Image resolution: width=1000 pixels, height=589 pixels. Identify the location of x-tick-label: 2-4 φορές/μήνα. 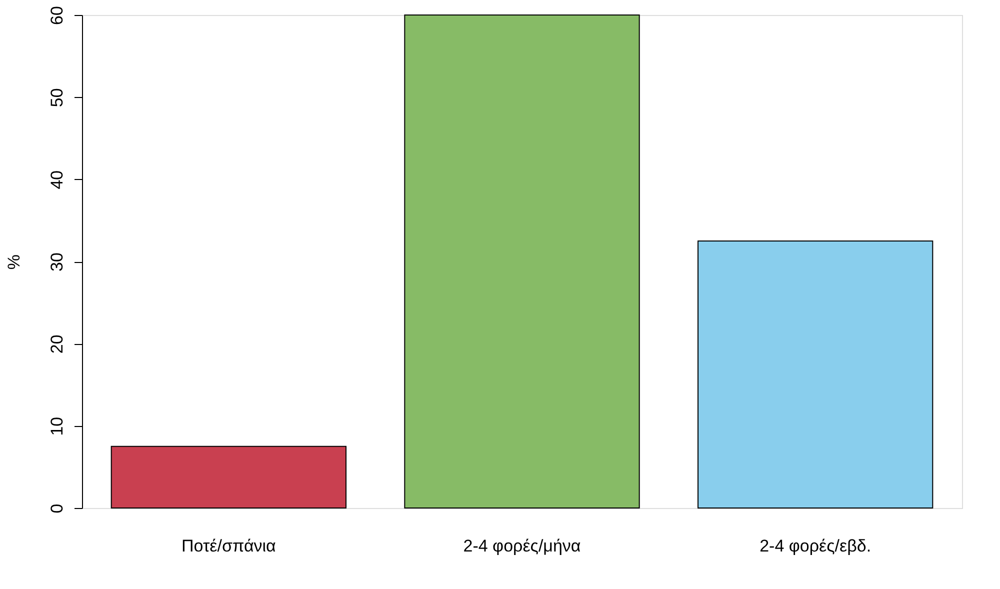
(522, 546).